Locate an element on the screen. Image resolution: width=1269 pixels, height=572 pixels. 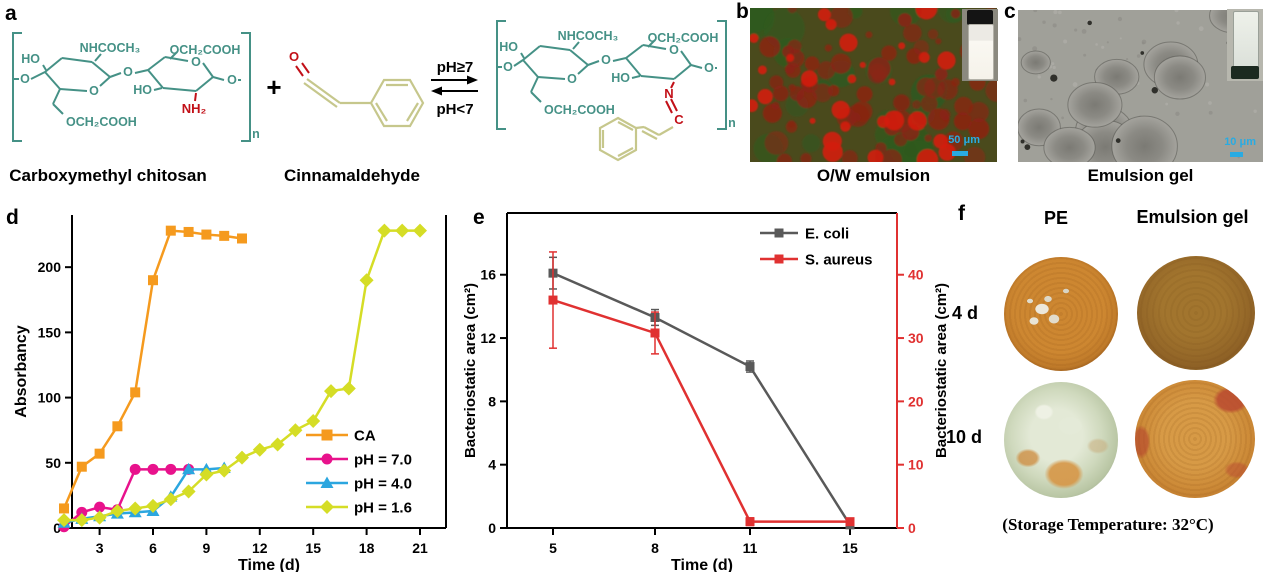
inverted-vial-cap is located at coordinates (1245, 72).